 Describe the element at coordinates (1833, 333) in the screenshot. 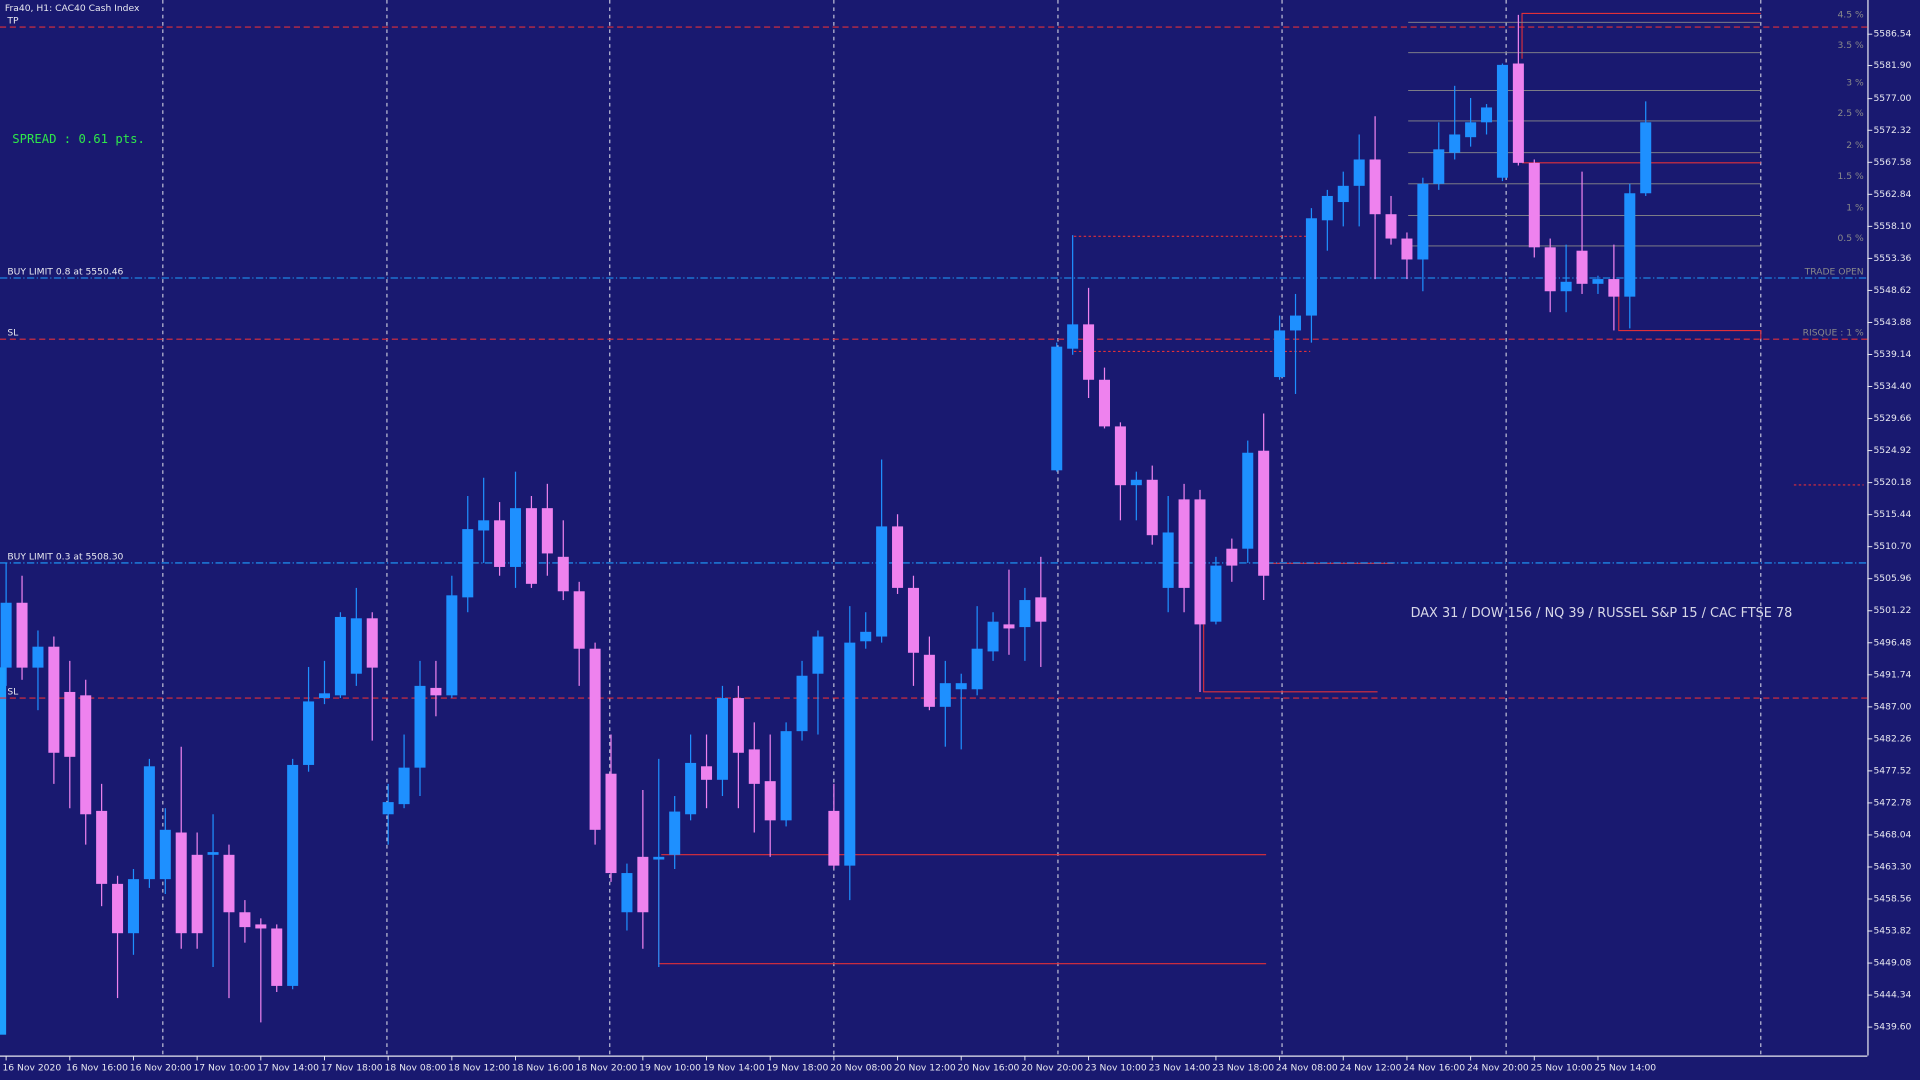

I see `level-right-label: RISQUE : 1 %` at that location.